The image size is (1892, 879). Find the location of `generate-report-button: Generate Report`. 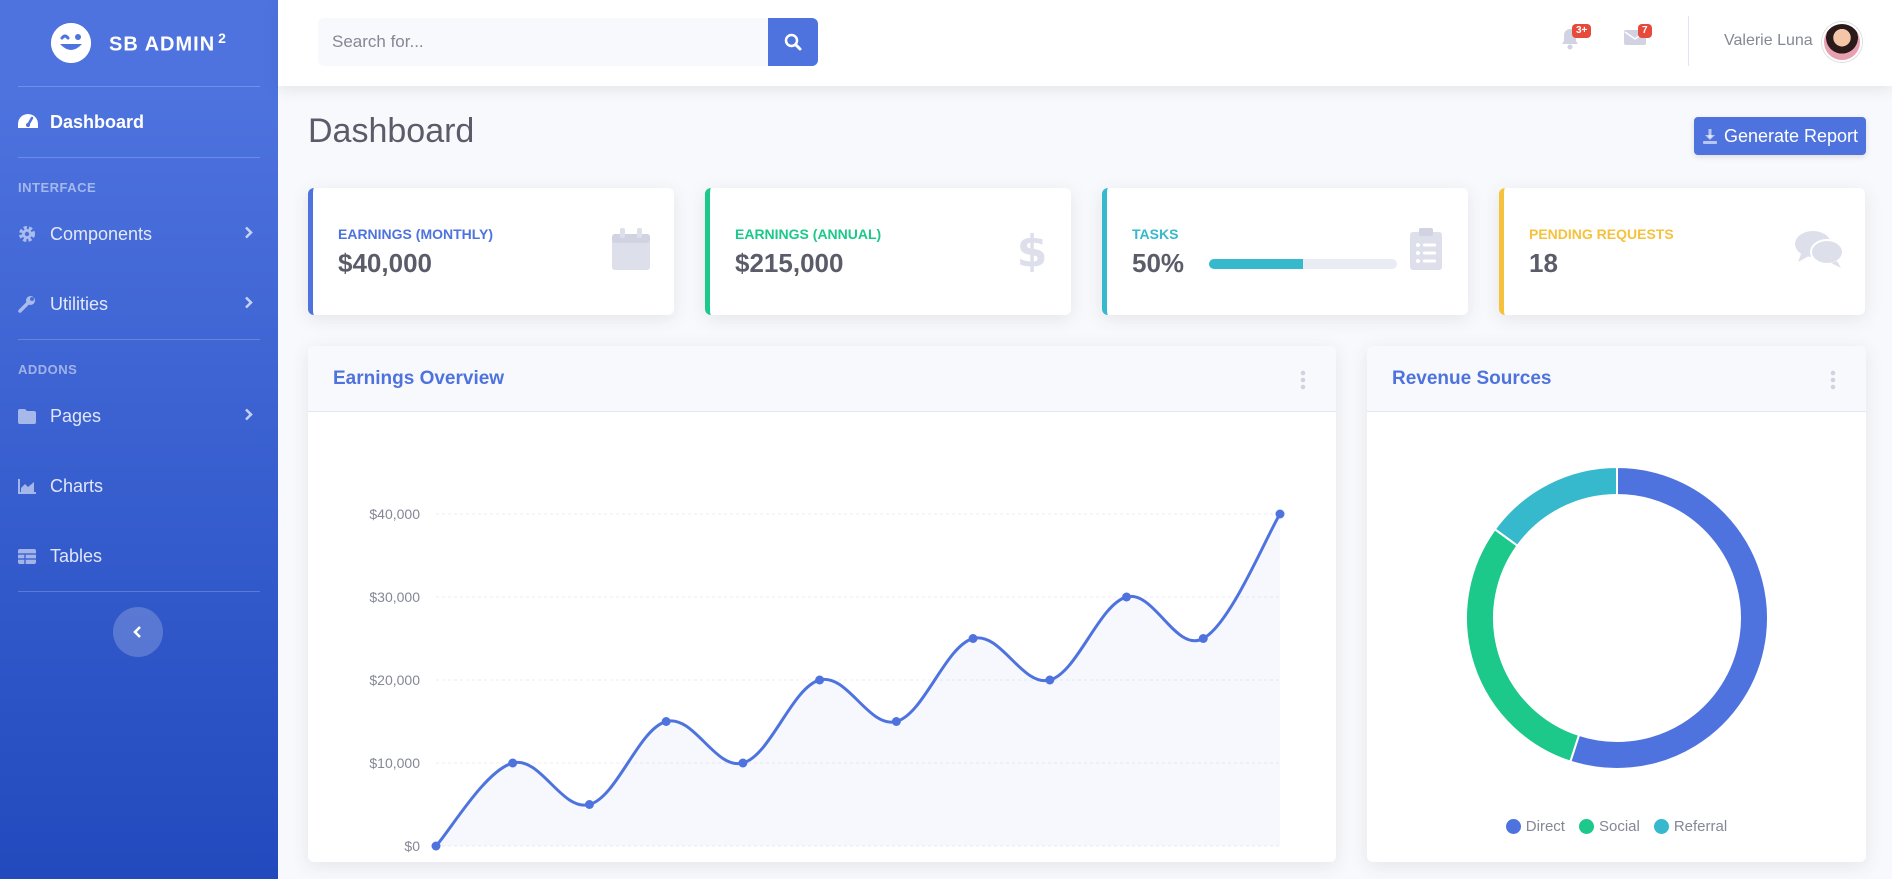

generate-report-button: Generate Report is located at coordinates (1780, 136).